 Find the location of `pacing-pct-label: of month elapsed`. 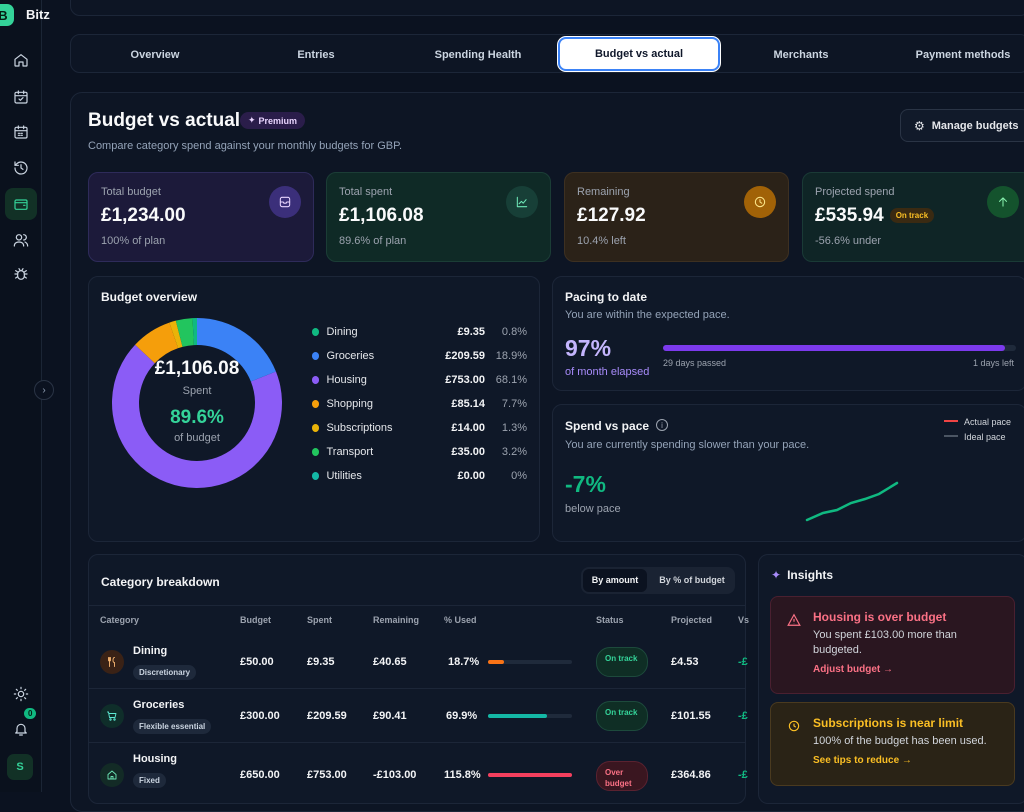

pacing-pct-label: of month elapsed is located at coordinates (607, 372).